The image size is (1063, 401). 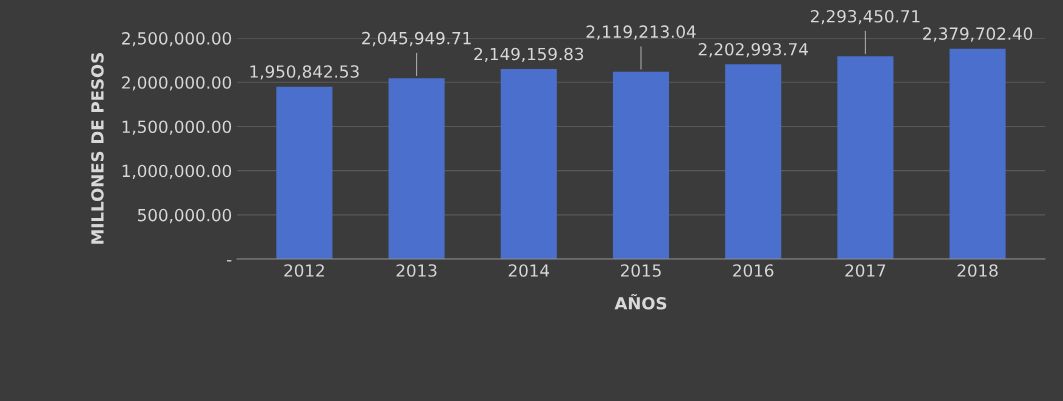 What do you see at coordinates (865, 17) in the screenshot?
I see `data-label: 2,293,450.71` at bounding box center [865, 17].